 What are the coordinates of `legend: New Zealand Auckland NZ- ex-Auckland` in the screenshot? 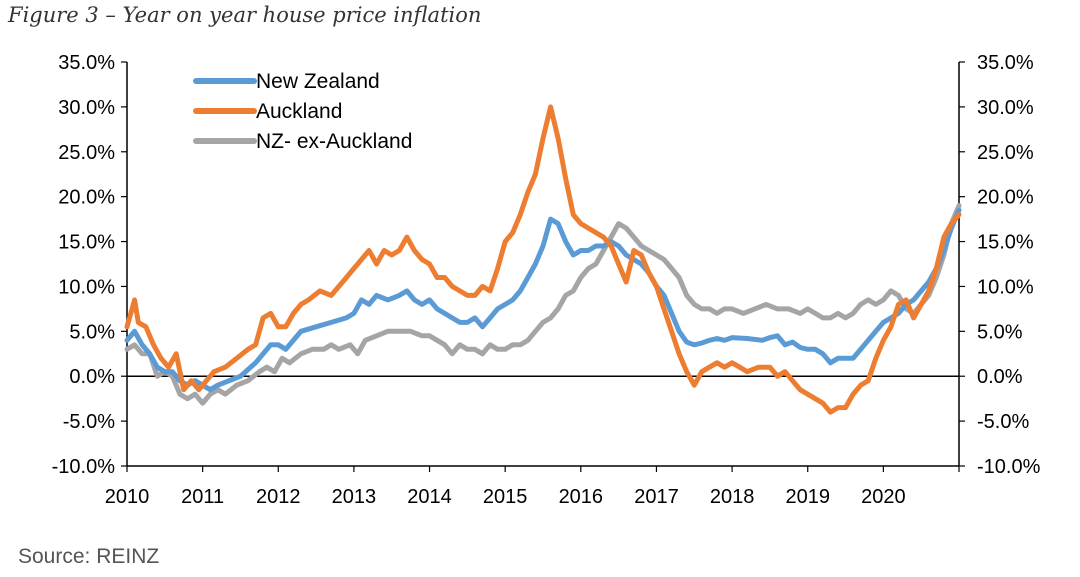 It's located at (302, 111).